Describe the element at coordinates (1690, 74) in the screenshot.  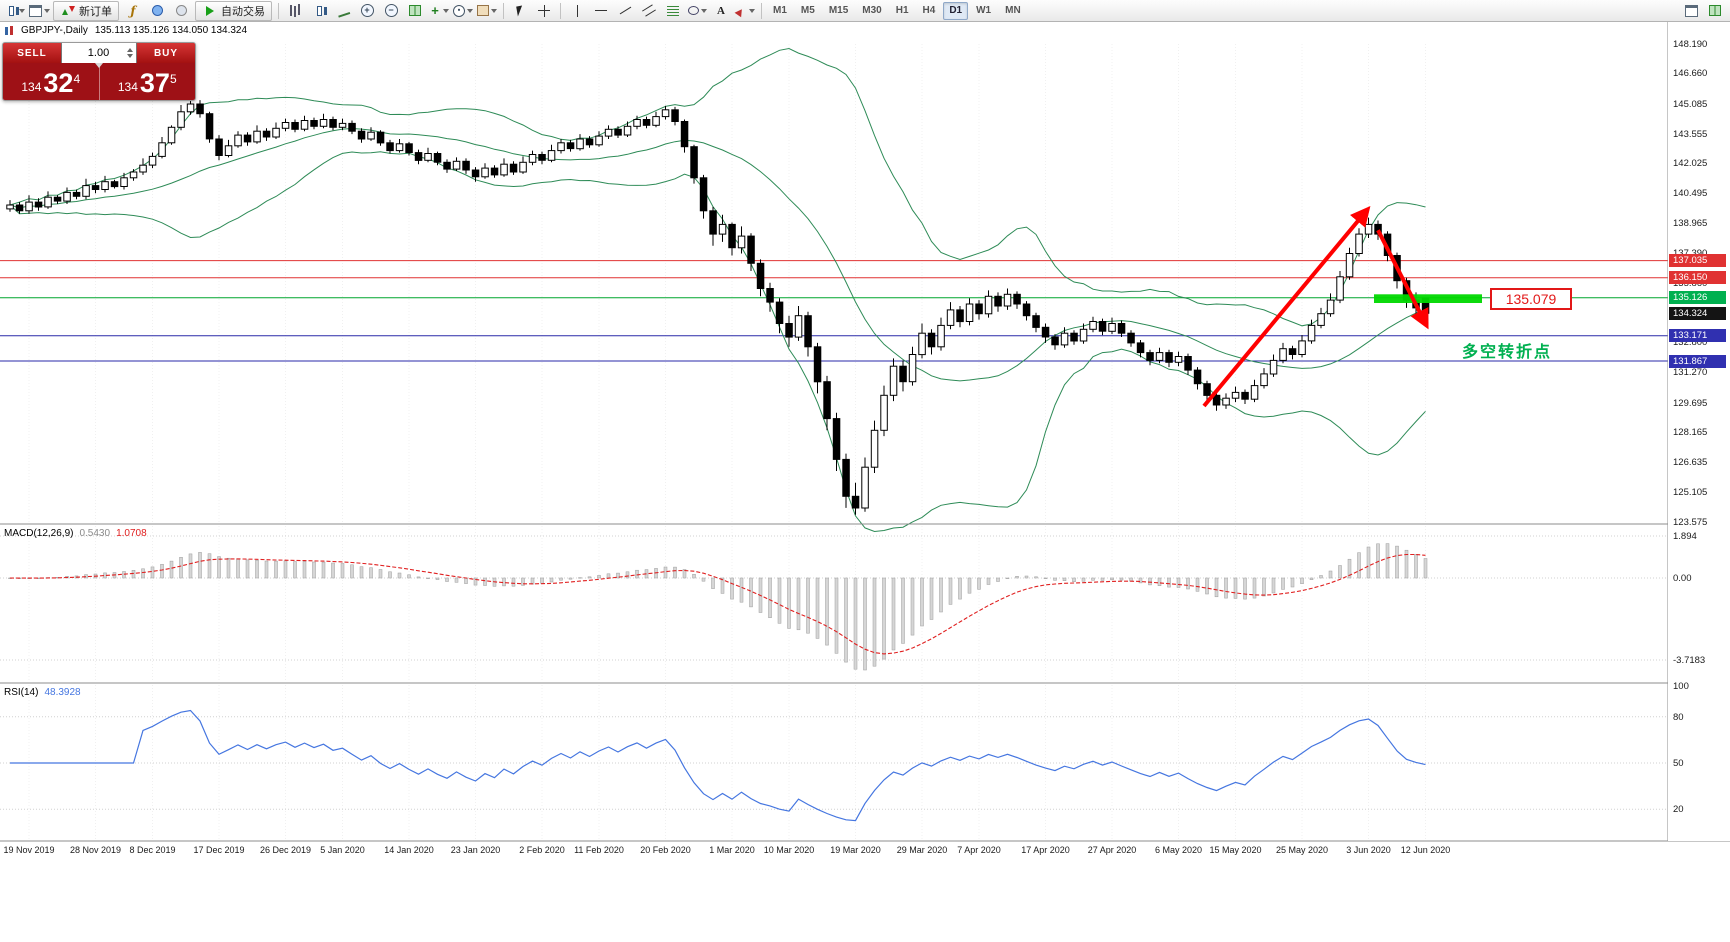
I see `price-label: 146.660` at that location.